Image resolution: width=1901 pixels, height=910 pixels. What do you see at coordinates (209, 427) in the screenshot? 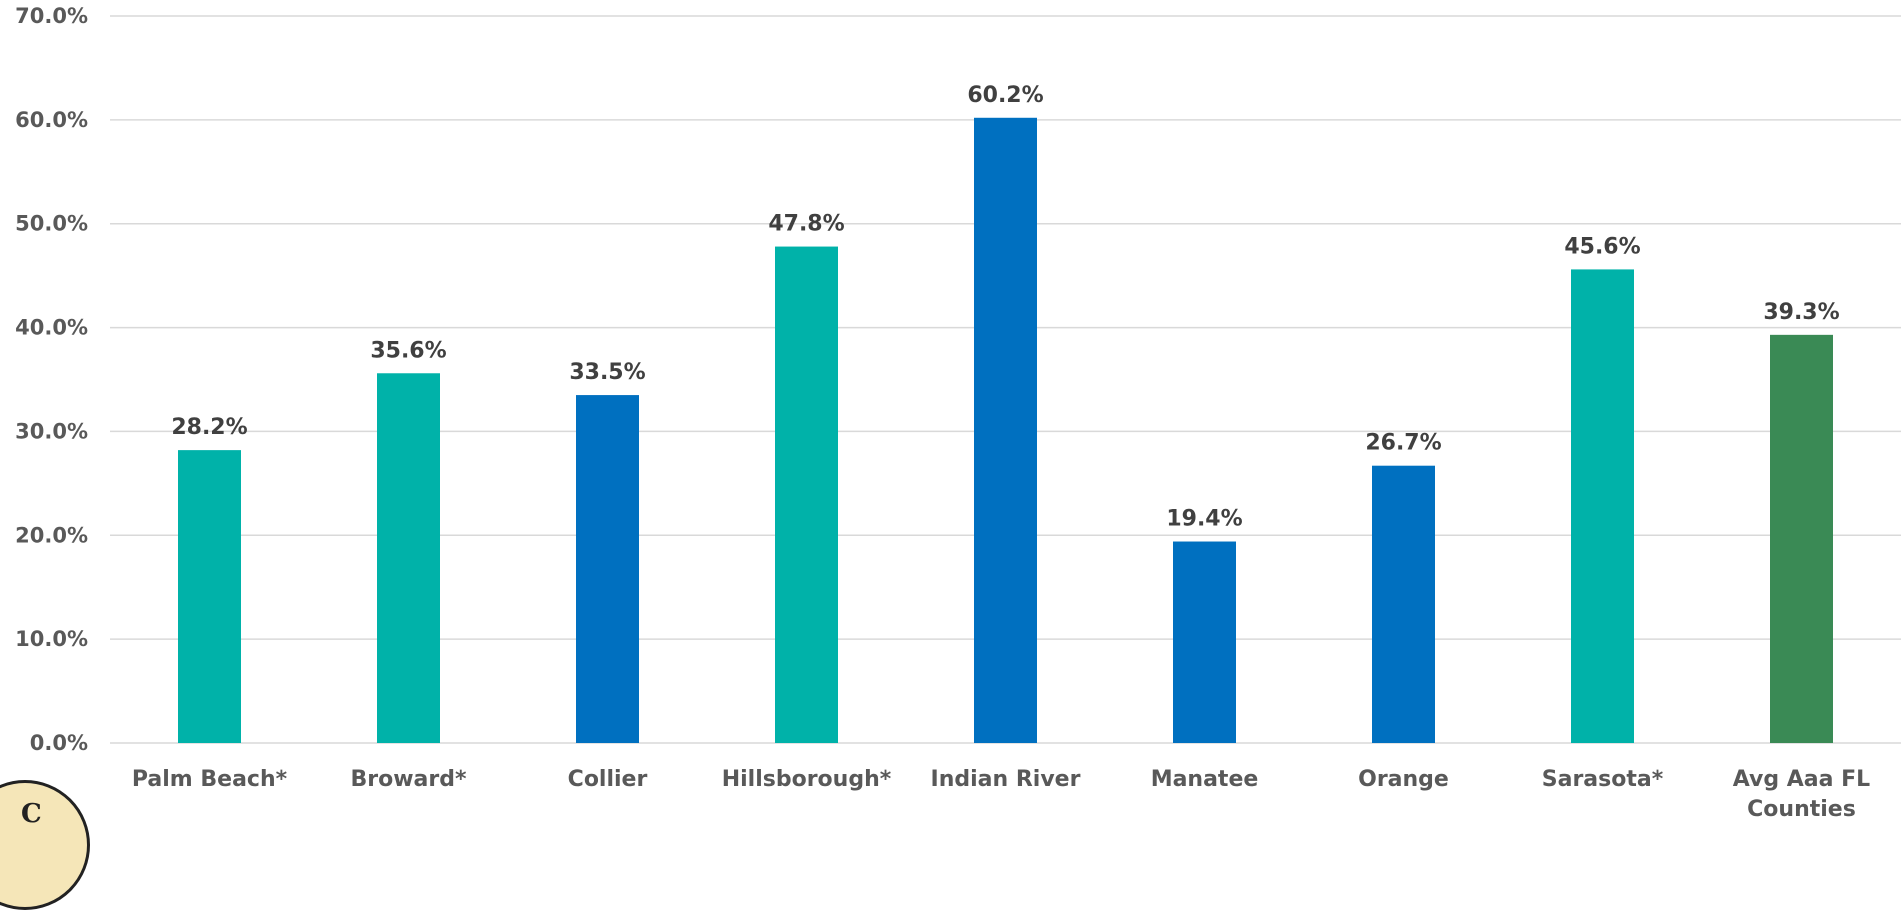
I see `data-label: 28.2%` at bounding box center [209, 427].